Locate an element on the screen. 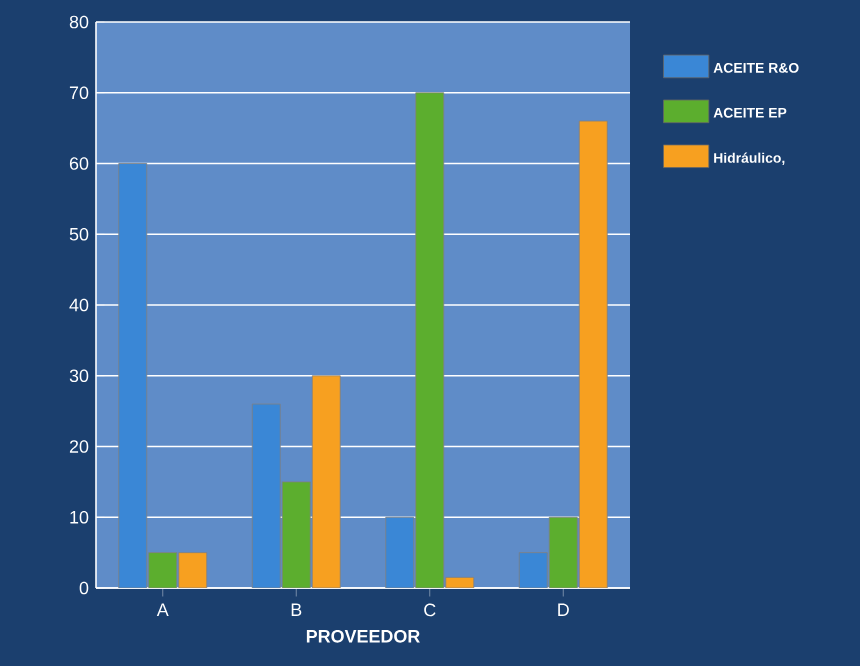 The image size is (860, 666). x-axis-title: PROVEEDOR is located at coordinates (363, 636).